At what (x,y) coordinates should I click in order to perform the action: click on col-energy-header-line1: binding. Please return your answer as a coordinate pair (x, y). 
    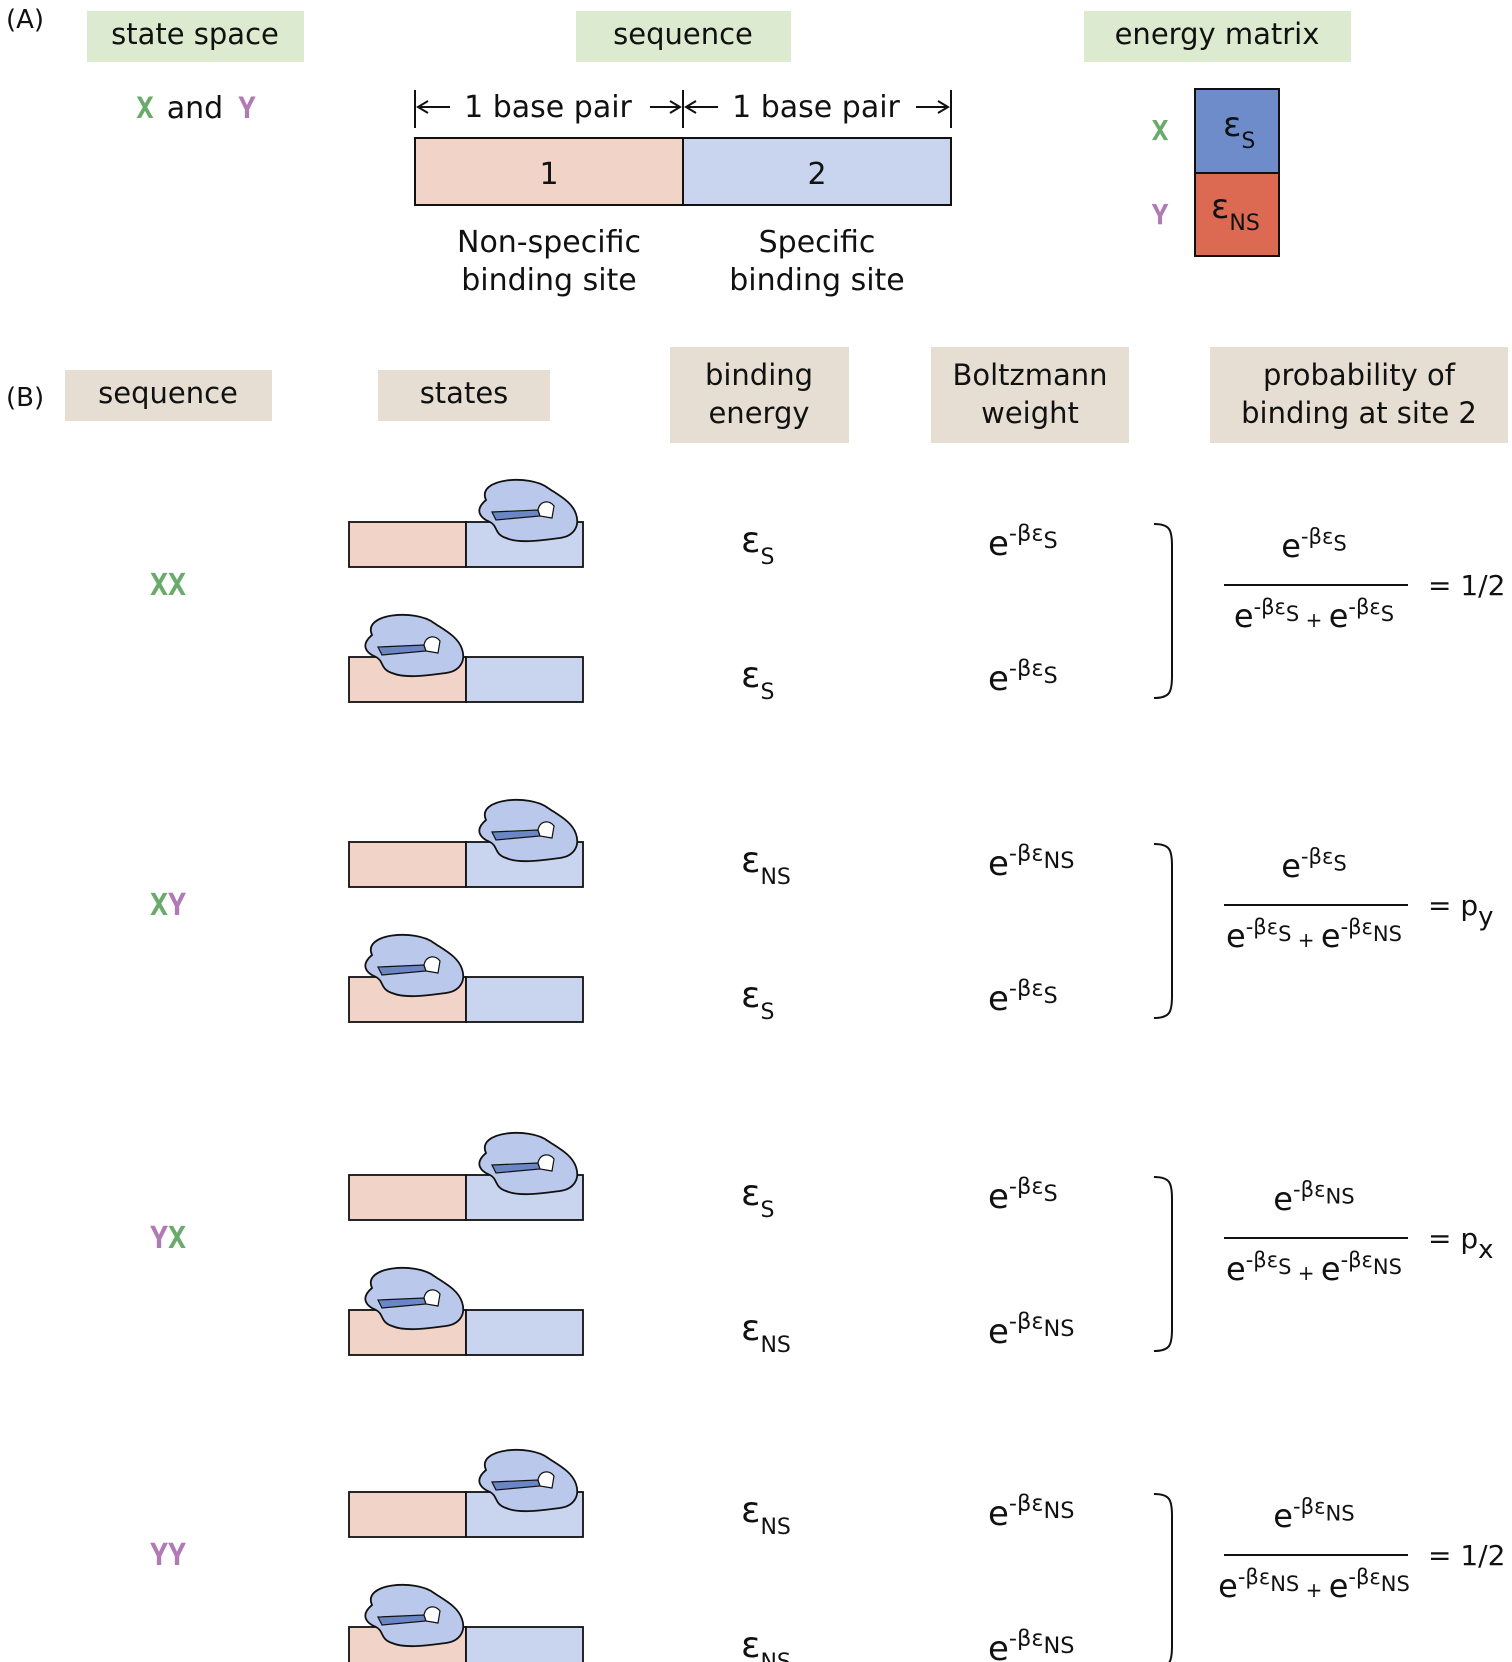
    Looking at the image, I should click on (759, 375).